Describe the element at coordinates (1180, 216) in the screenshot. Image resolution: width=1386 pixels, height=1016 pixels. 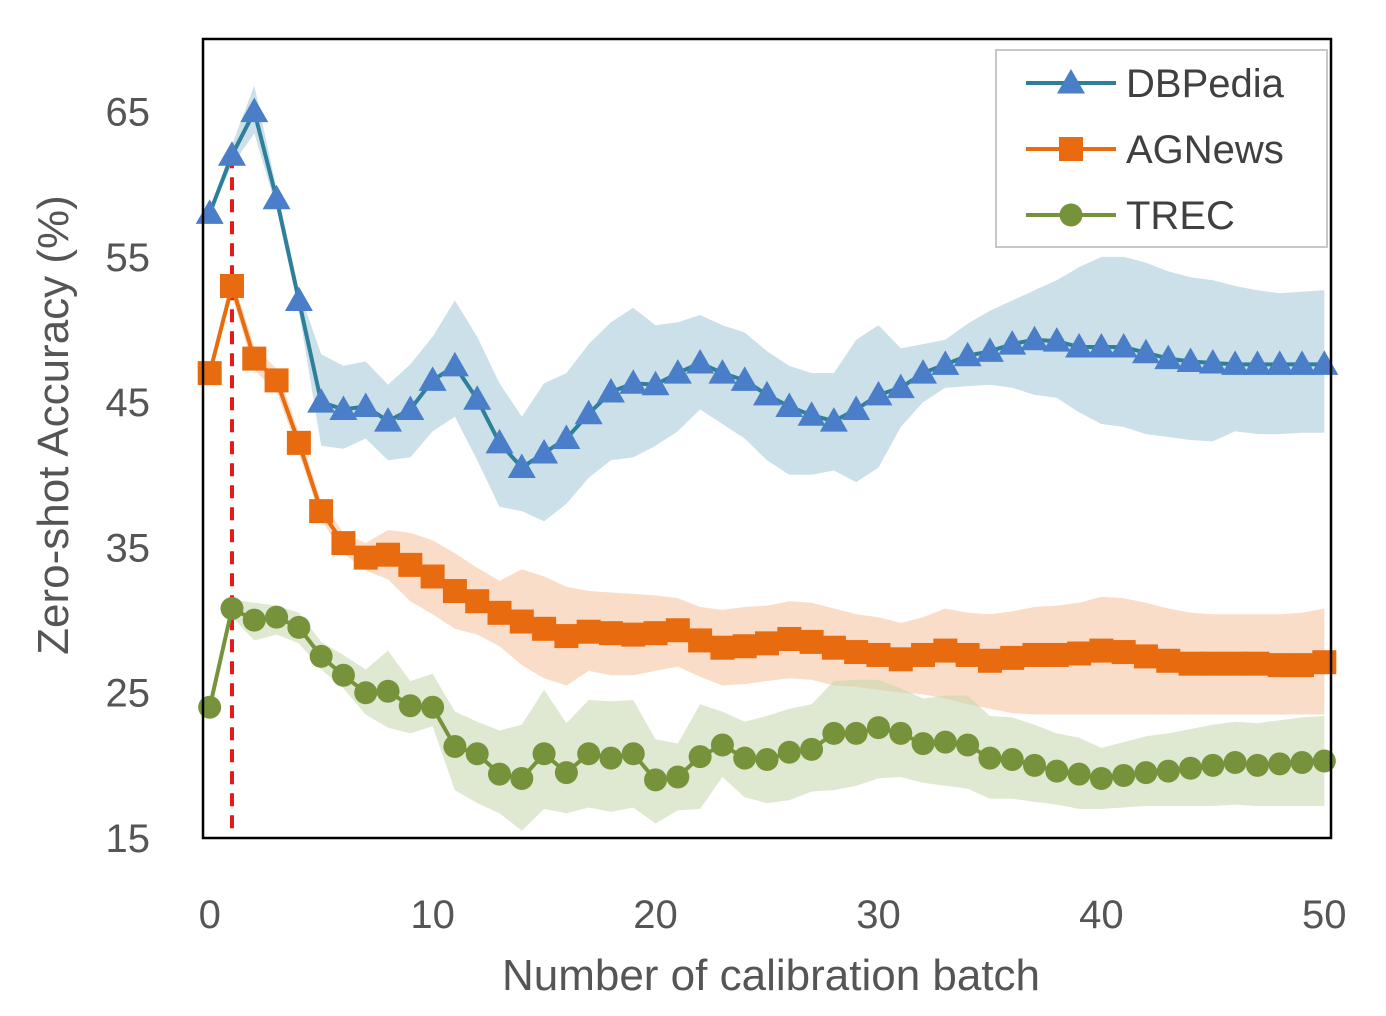
I see `trec-legend-label: TREC` at that location.